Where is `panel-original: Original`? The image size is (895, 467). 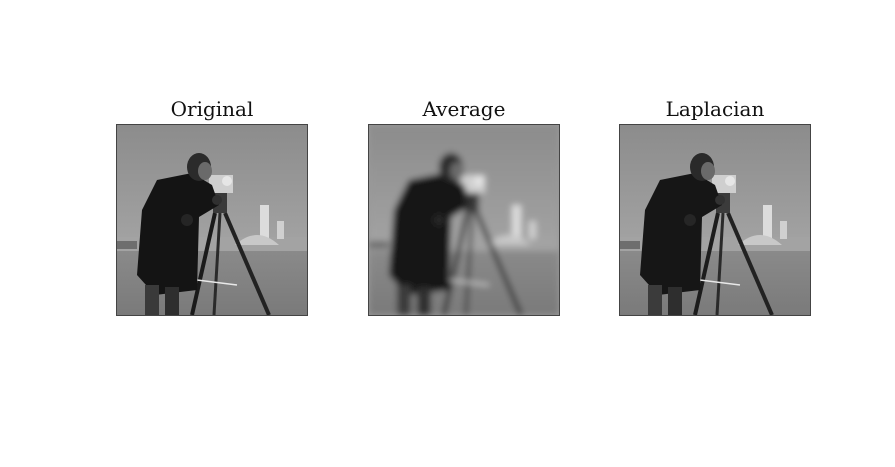
panel-original: Original is located at coordinates (212, 205).